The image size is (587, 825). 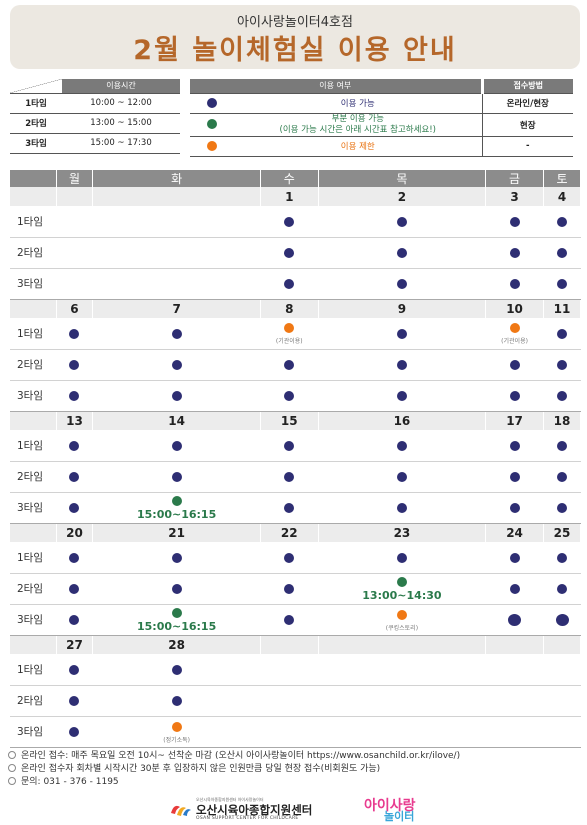 I want to click on slot-row: 2타임, so click(x=295, y=365).